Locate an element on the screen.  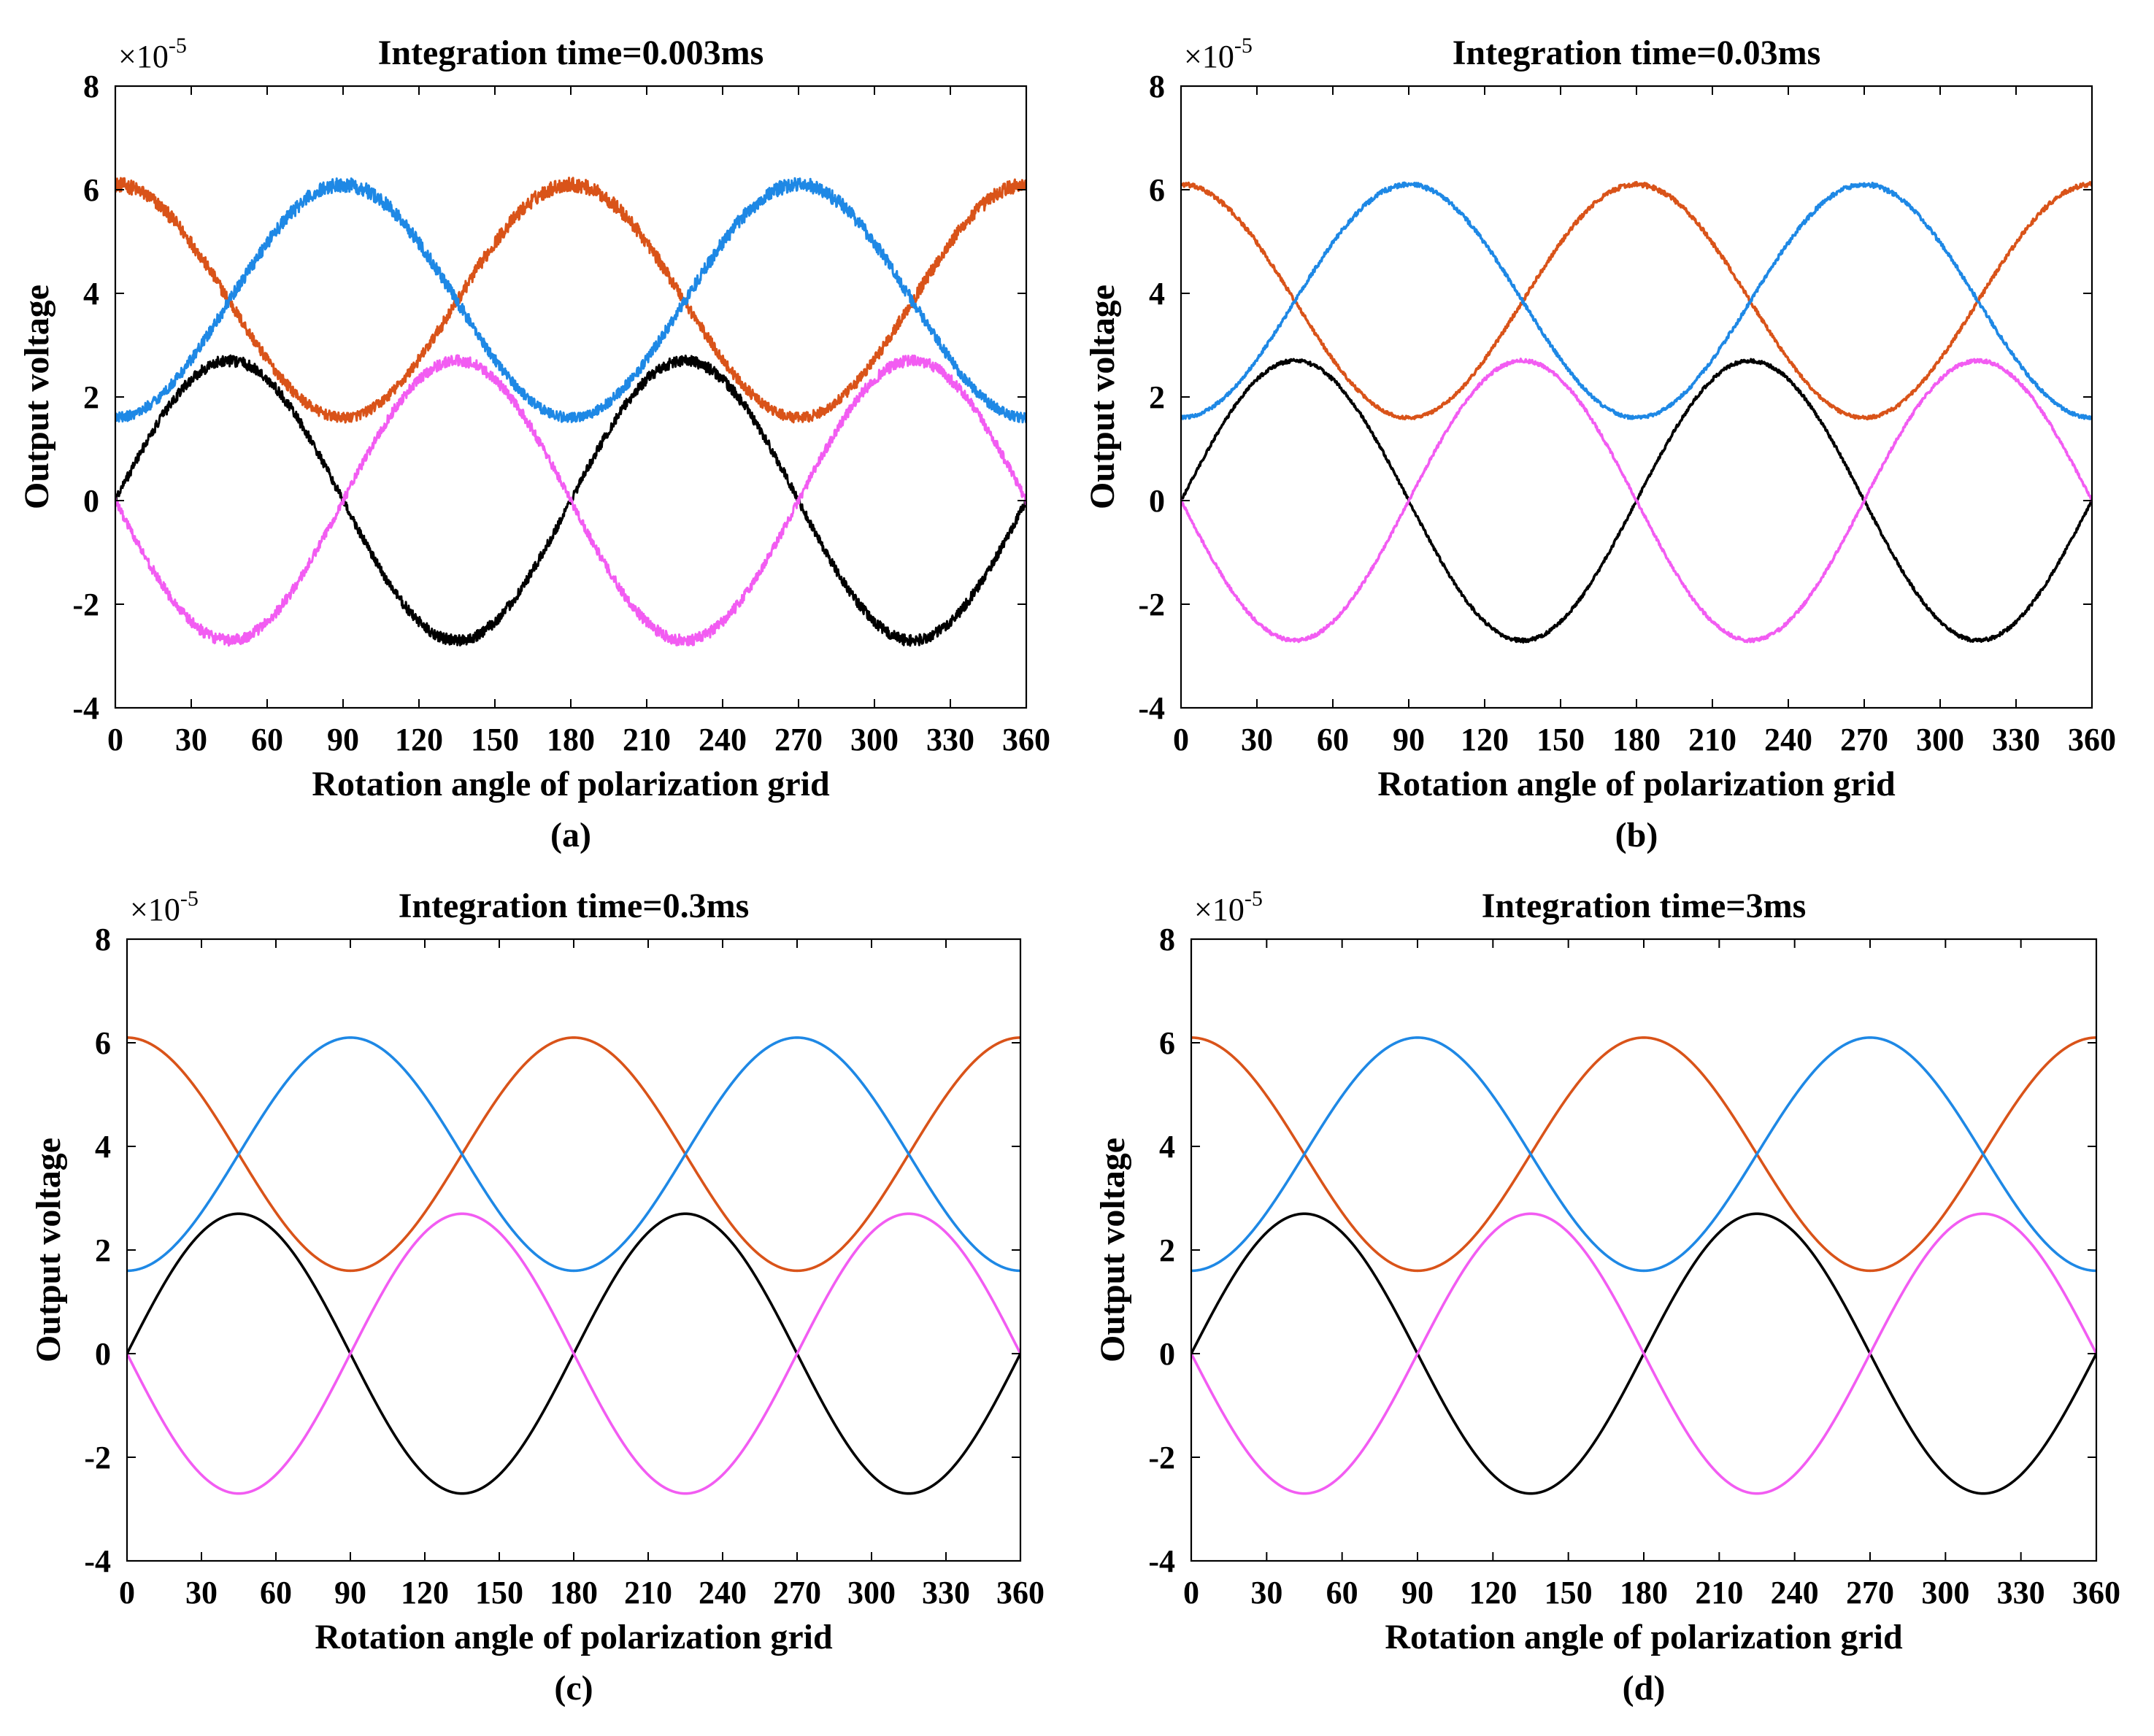
chart-title: Integration time=0.003ms is located at coordinates (571, 53).